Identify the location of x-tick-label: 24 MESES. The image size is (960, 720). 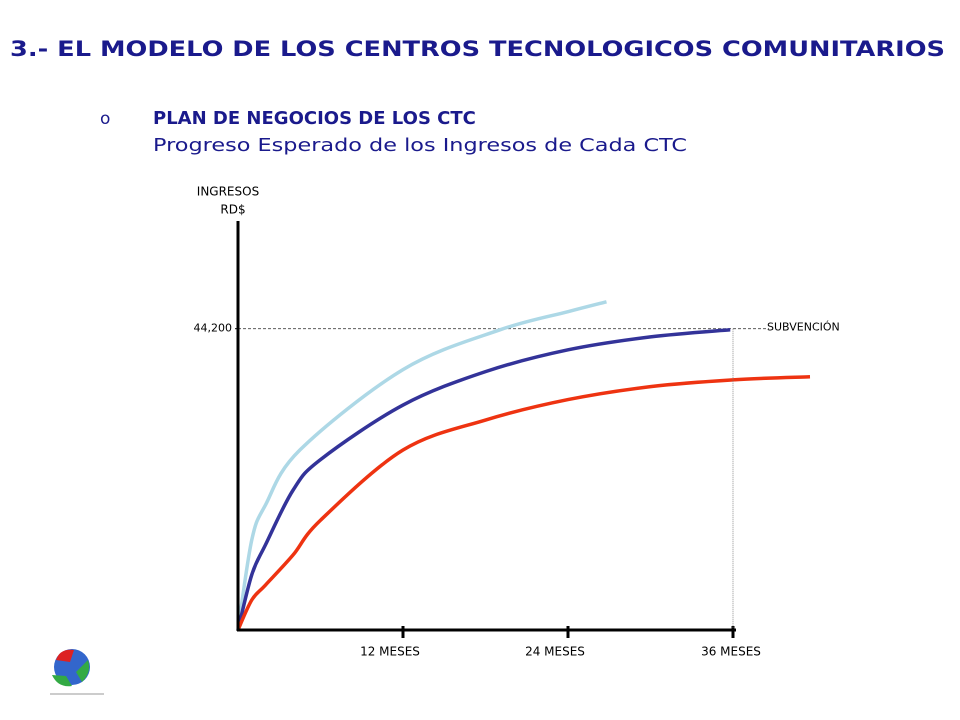
(555, 652).